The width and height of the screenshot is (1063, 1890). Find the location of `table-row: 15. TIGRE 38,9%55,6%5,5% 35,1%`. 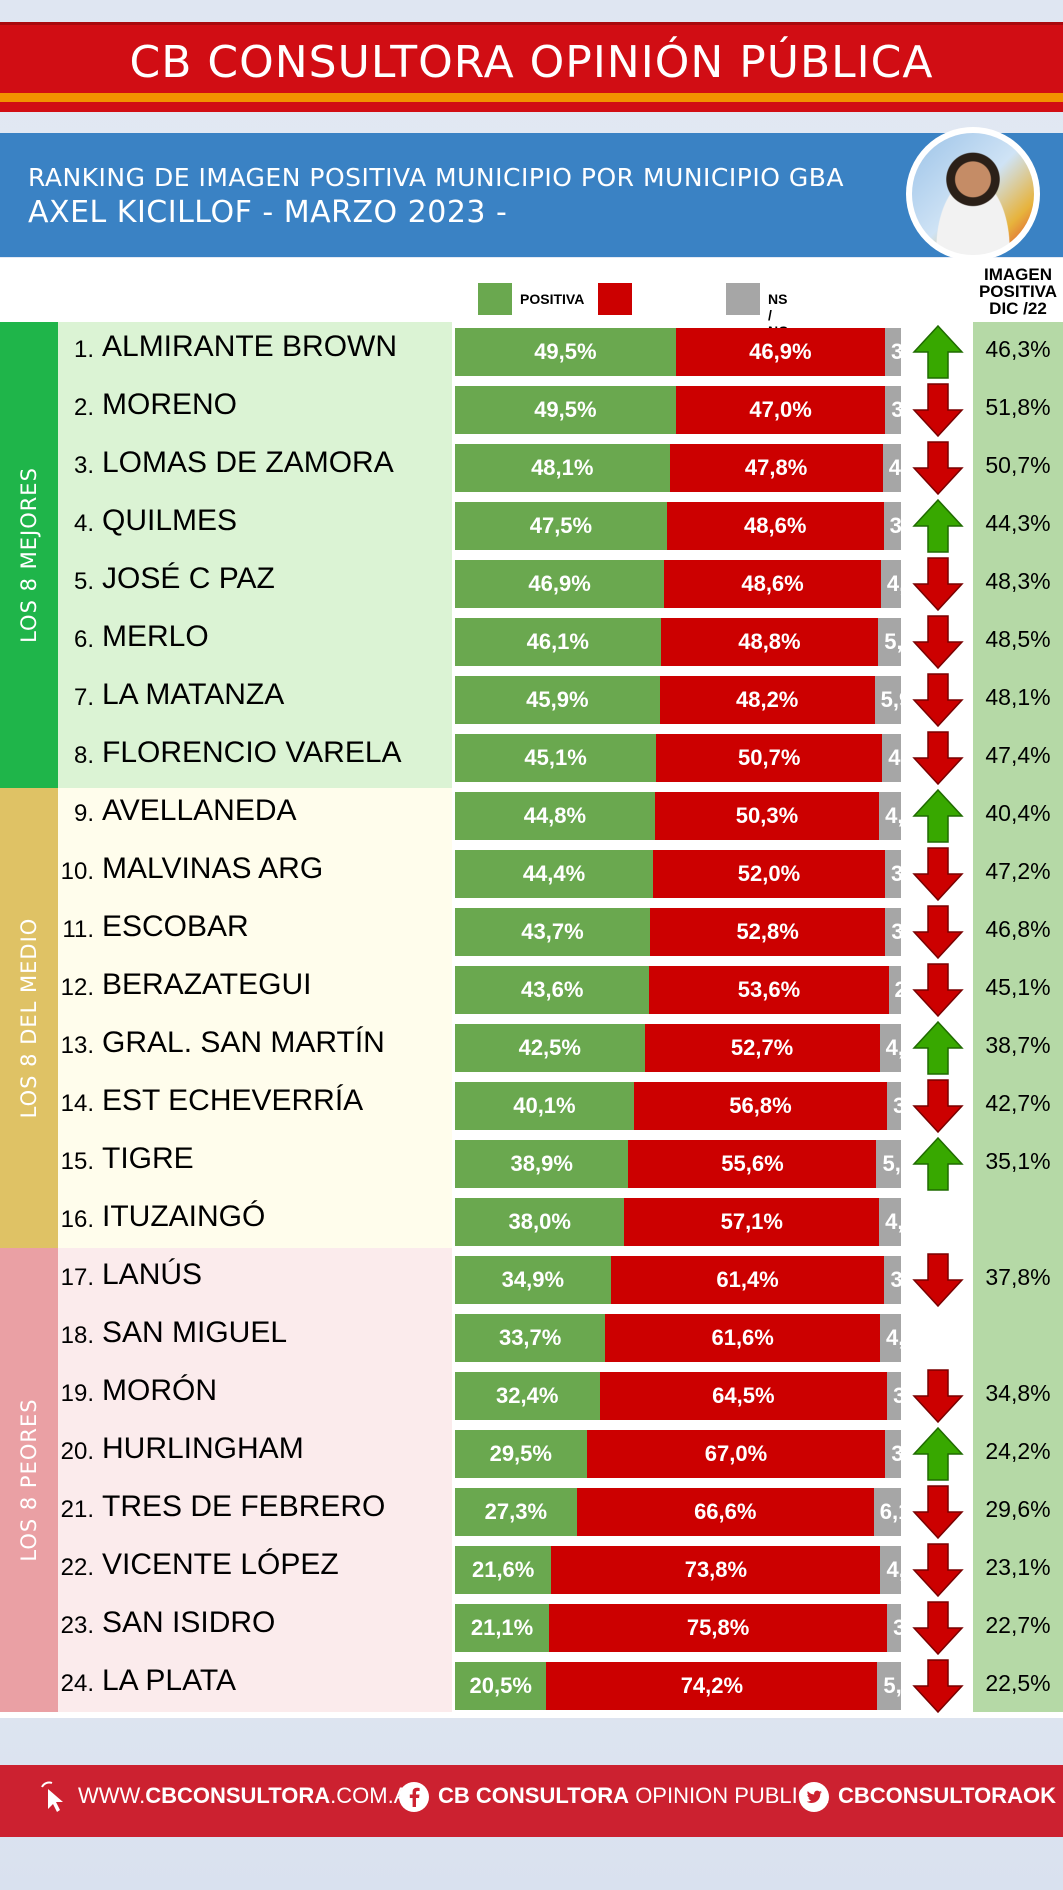

table-row: 15. TIGRE 38,9%55,6%5,5% 35,1% is located at coordinates (531, 1163).